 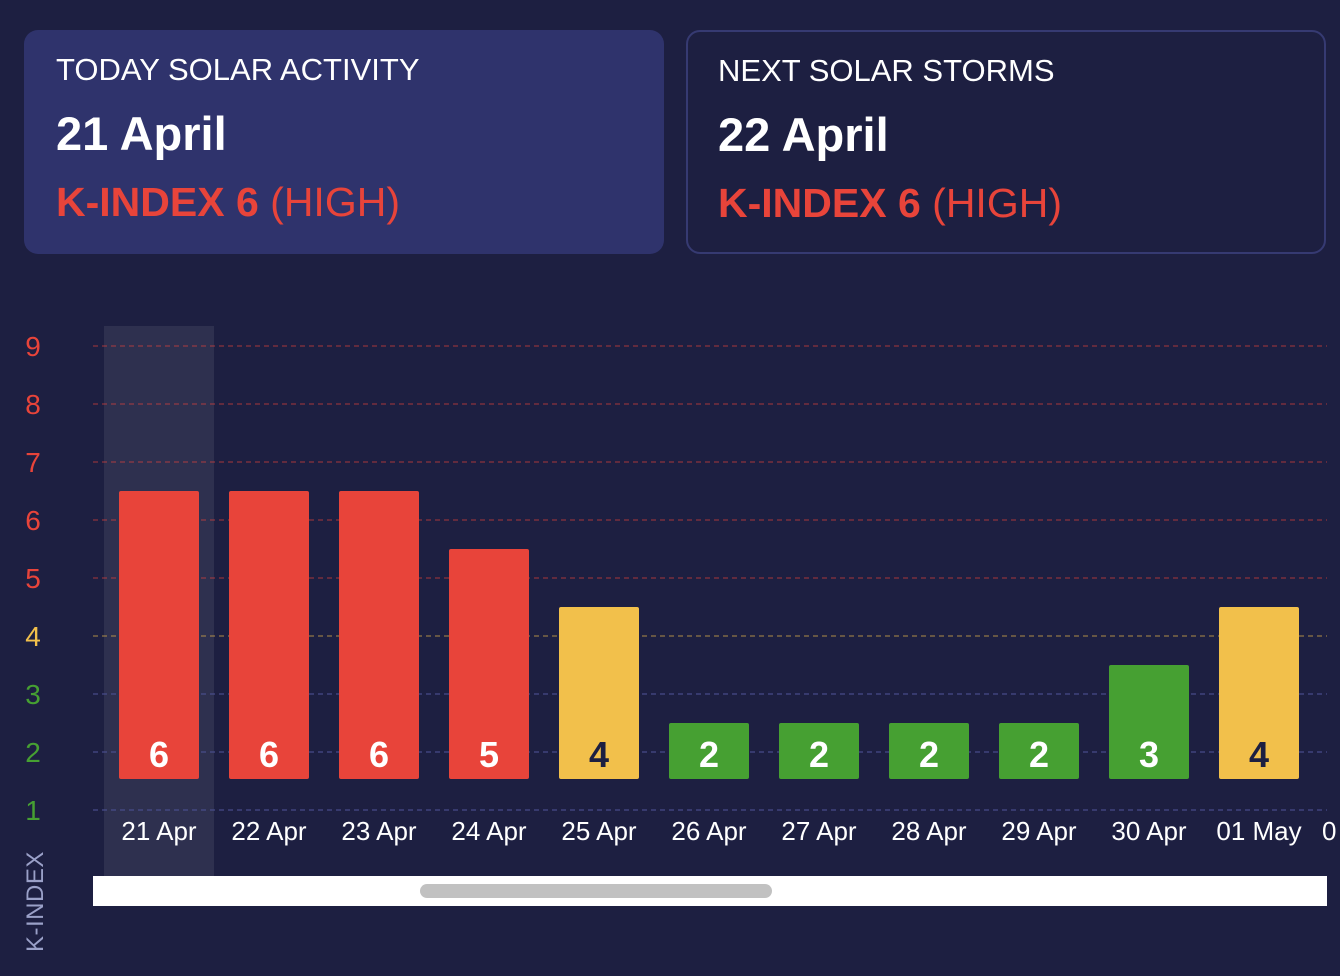 What do you see at coordinates (269, 635) in the screenshot?
I see `bar-22-apr` at bounding box center [269, 635].